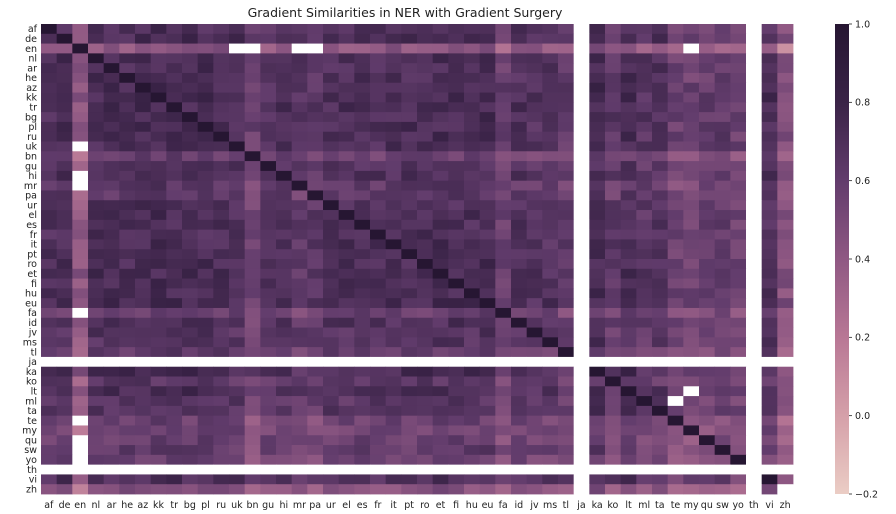  What do you see at coordinates (30, 450) in the screenshot?
I see `y-tick-label: sw` at bounding box center [30, 450].